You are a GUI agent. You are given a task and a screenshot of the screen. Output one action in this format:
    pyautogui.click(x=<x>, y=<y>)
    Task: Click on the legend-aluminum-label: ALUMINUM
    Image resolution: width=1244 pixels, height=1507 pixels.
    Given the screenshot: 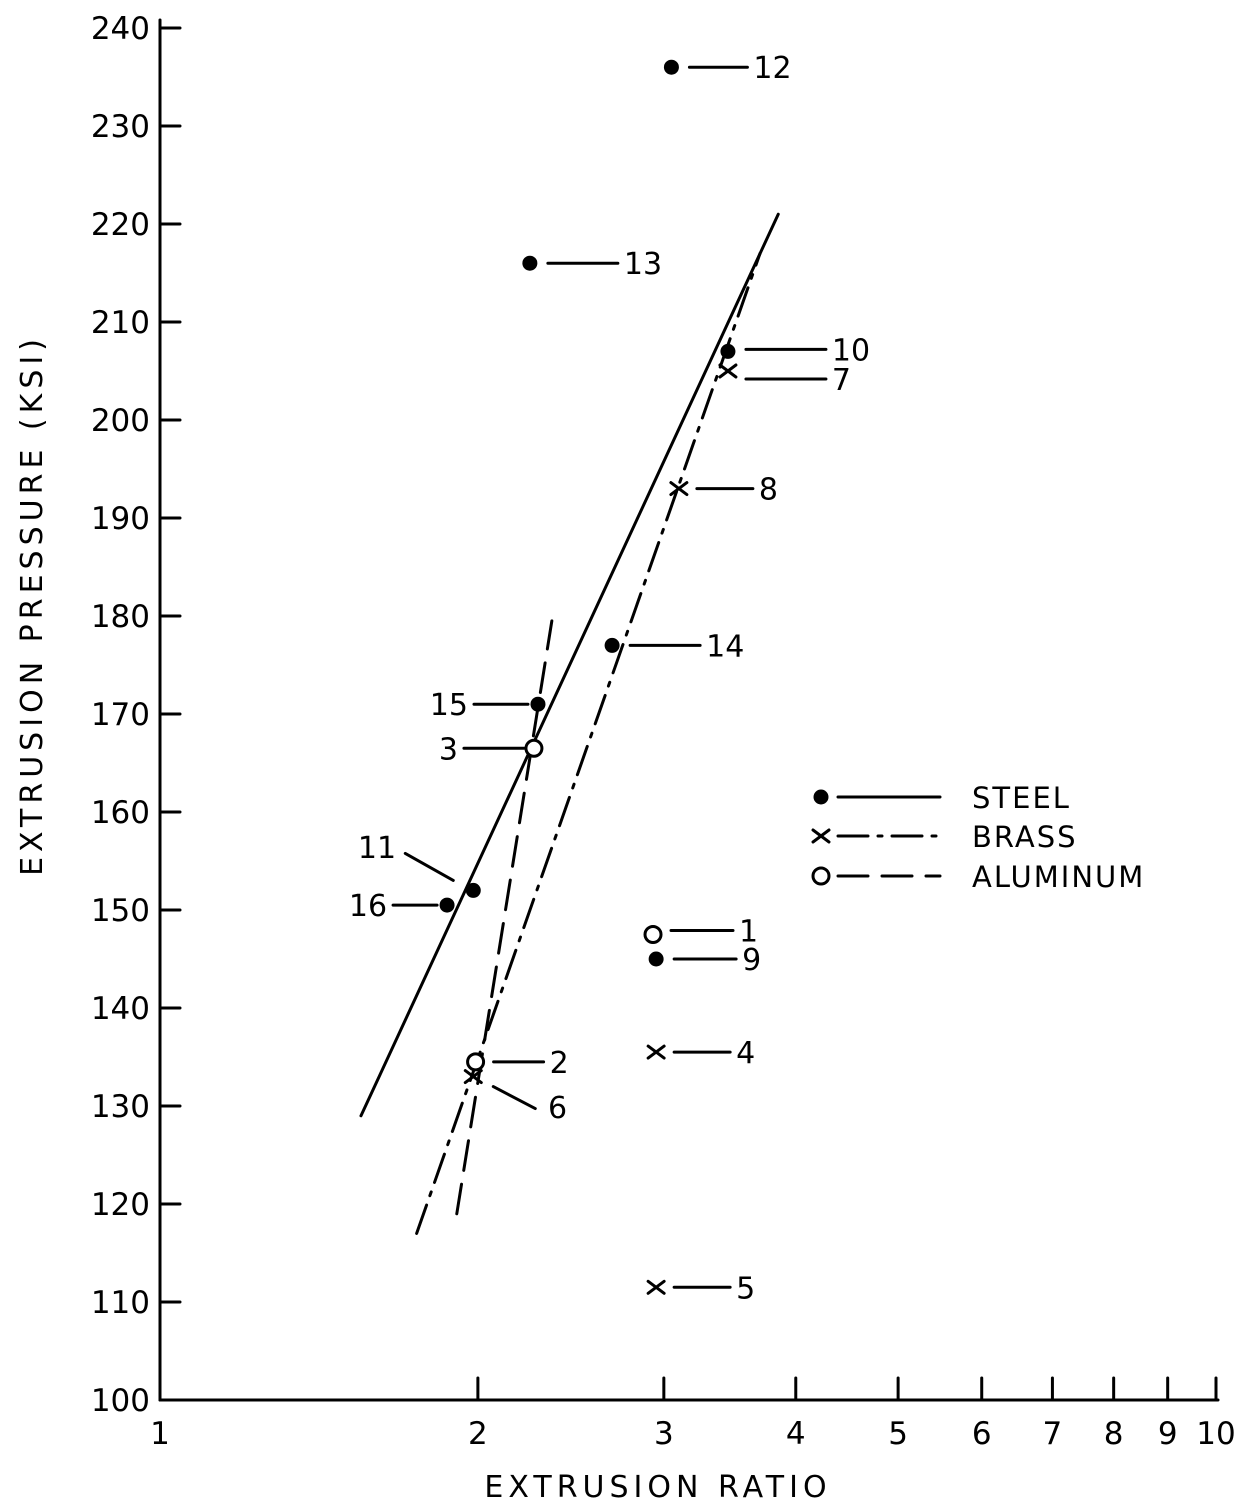 What is the action you would take?
    pyautogui.click(x=1058, y=877)
    